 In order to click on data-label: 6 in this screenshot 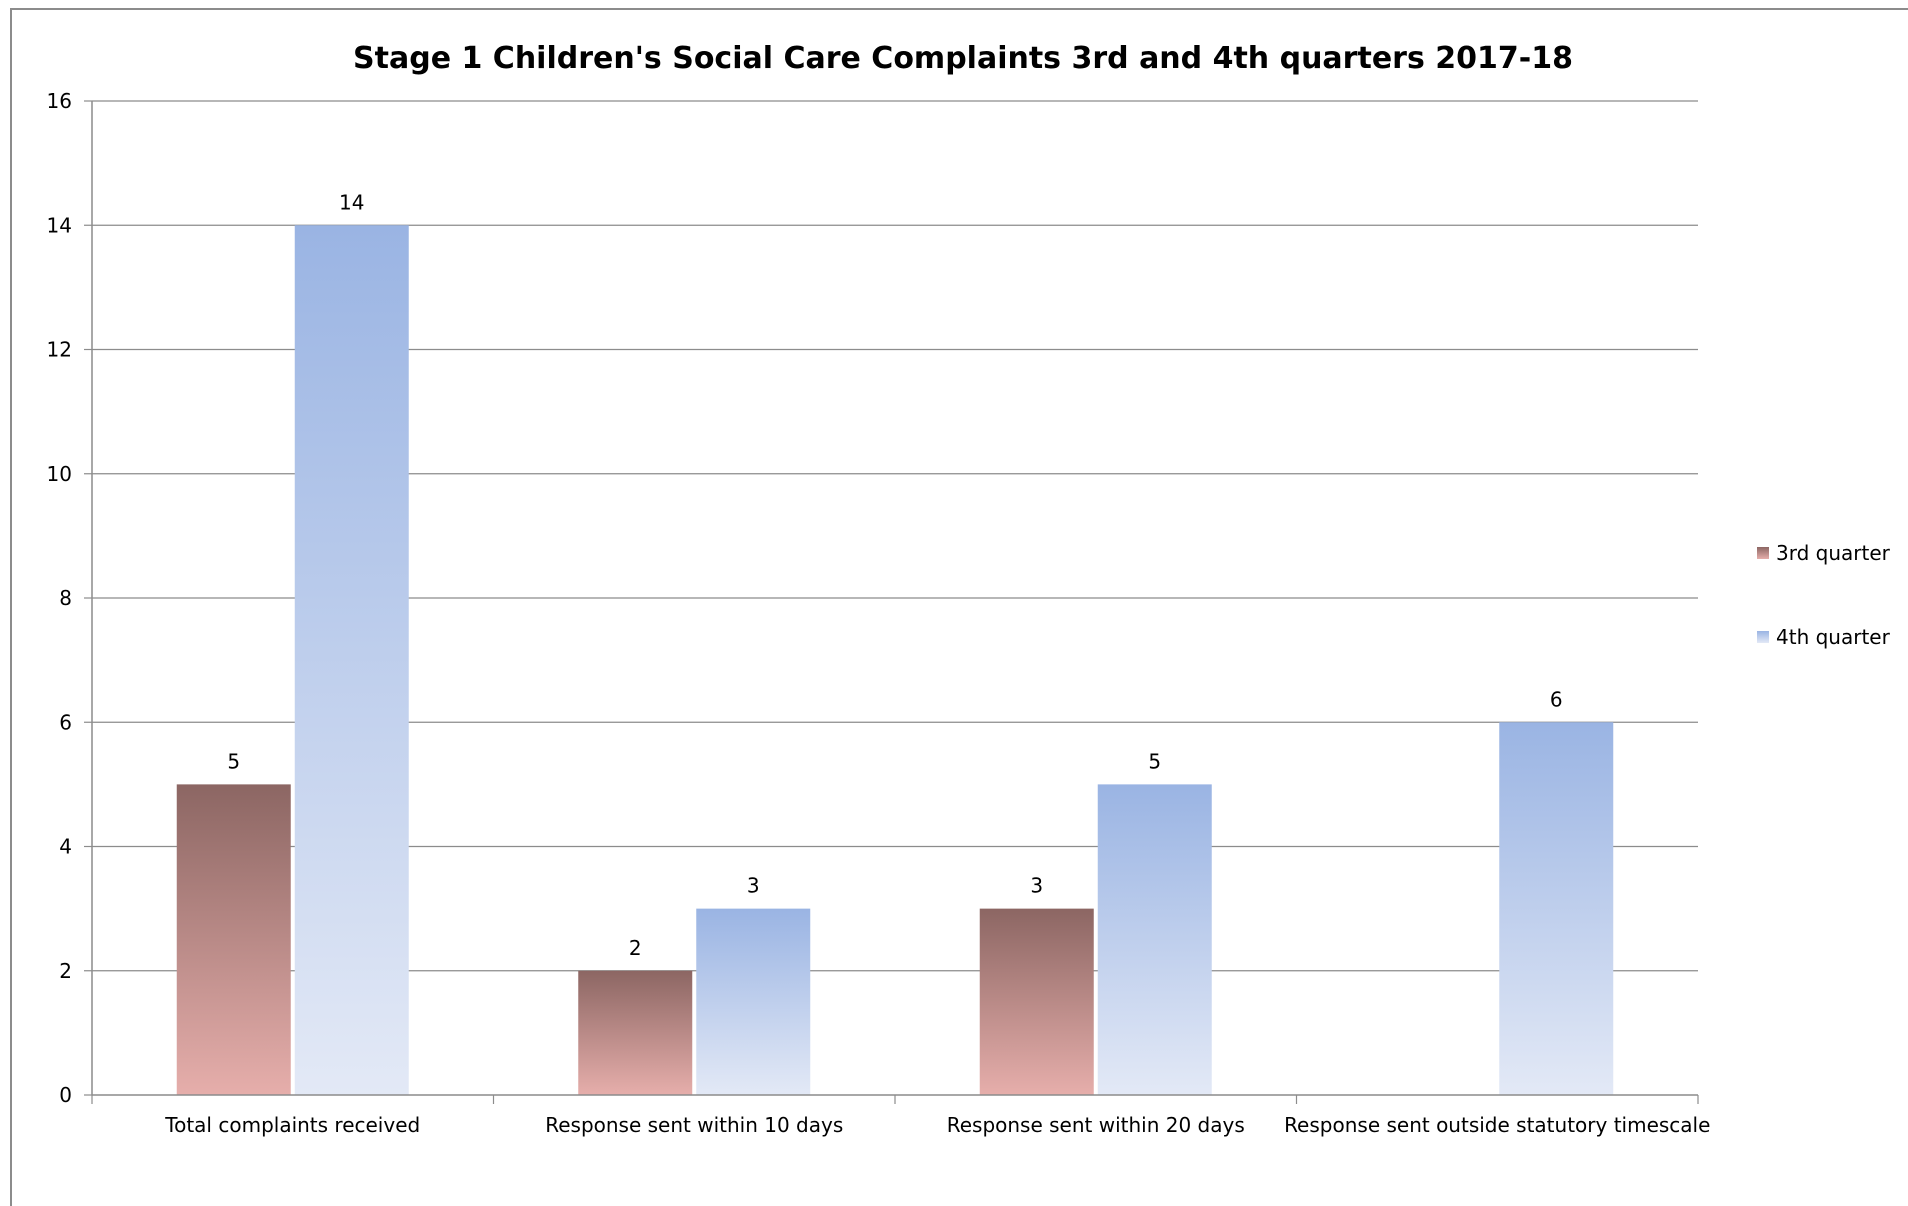, I will do `click(1556, 699)`.